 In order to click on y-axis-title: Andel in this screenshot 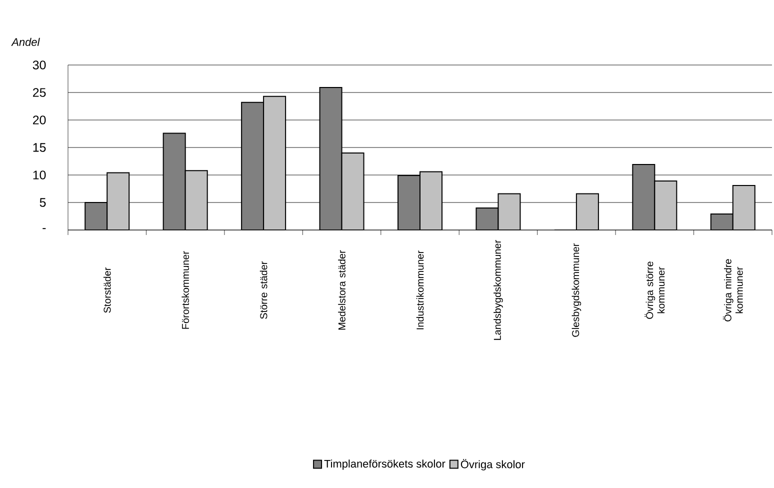, I will do `click(25, 42)`.